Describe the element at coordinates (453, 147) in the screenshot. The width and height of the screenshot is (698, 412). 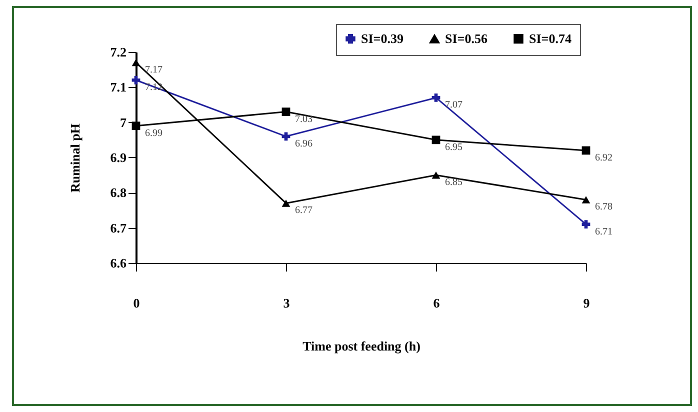
I see `data-label: 6.95` at that location.